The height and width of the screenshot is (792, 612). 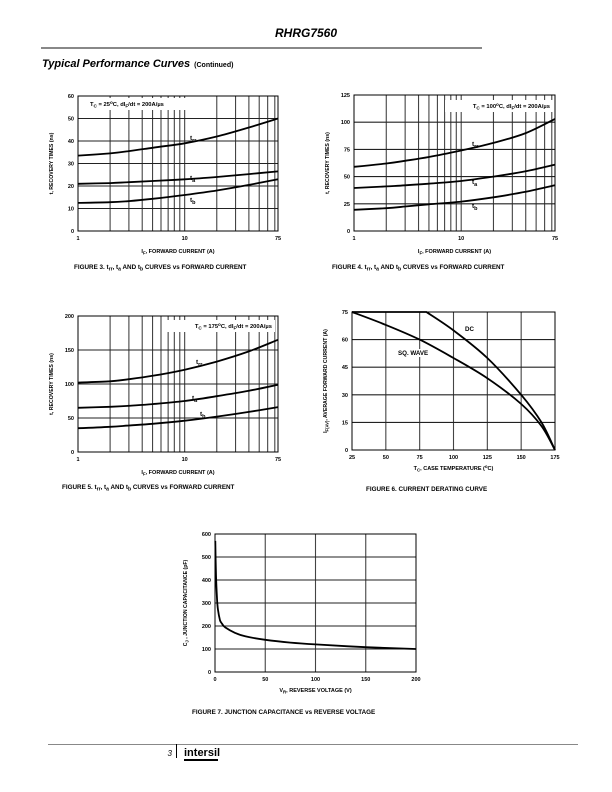 I want to click on annotation-box, so click(x=221, y=326).